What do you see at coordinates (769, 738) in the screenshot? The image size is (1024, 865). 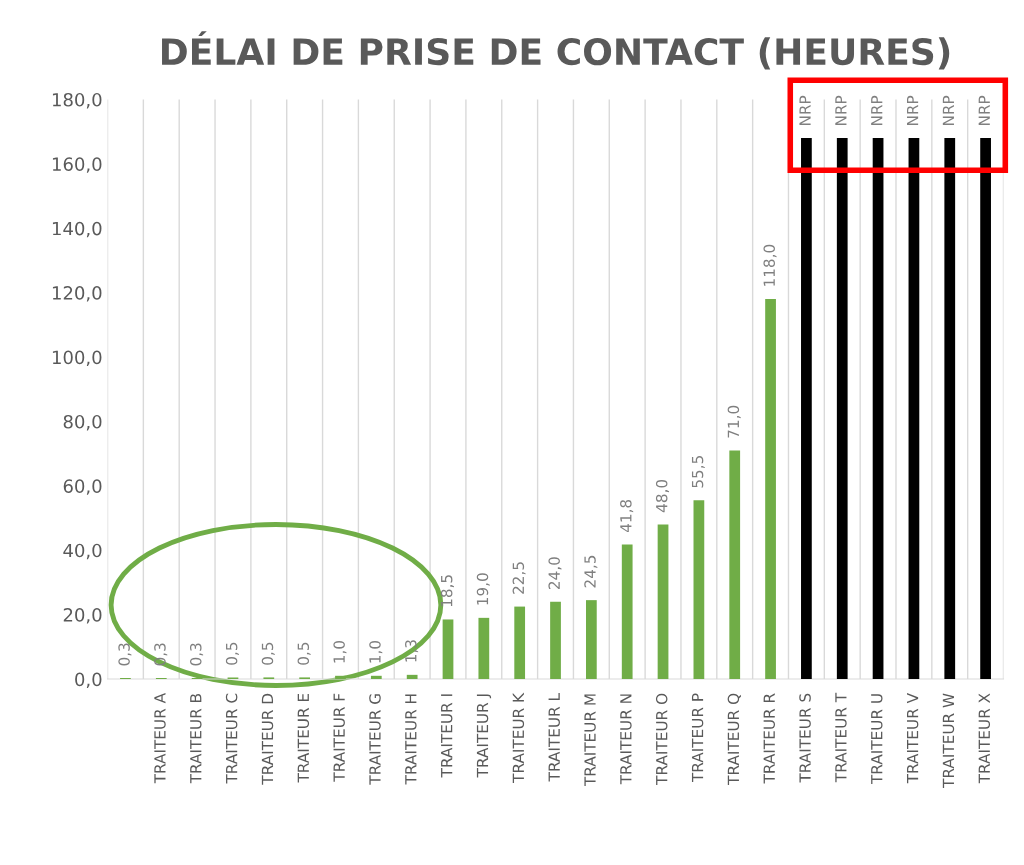 I see `x-tick-label: TRAITEUR R` at bounding box center [769, 738].